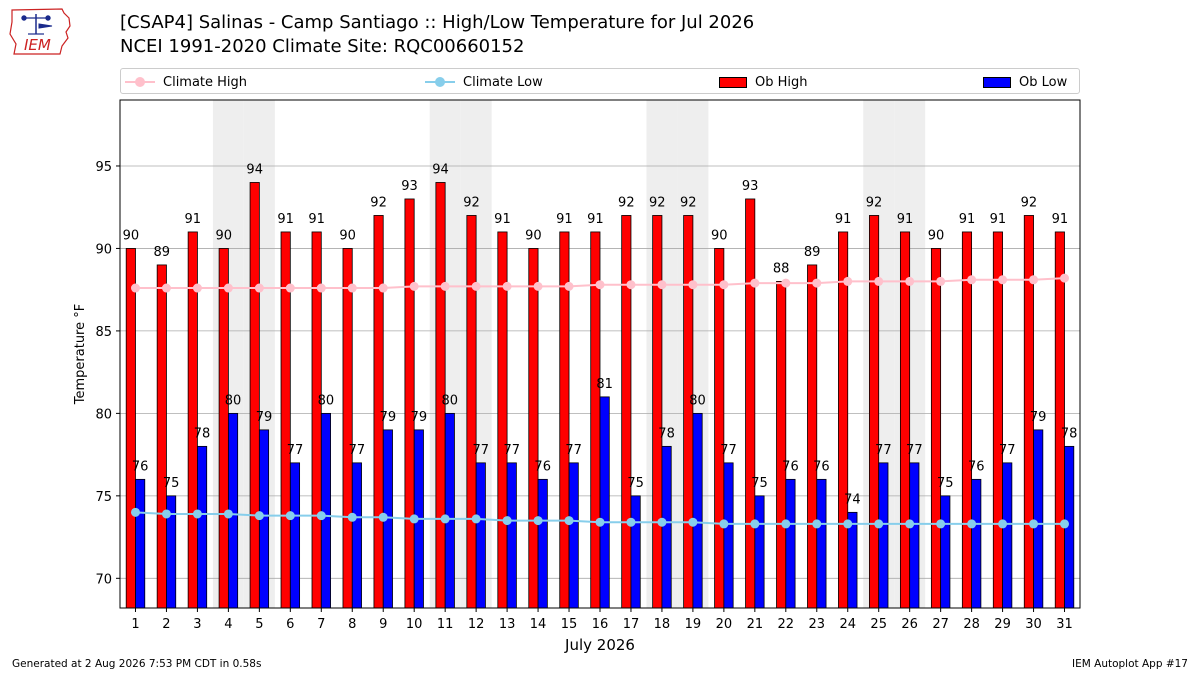 This screenshot has height=675, width=1200. Describe the element at coordinates (755, 624) in the screenshot. I see `x-tick-label: 21` at that location.